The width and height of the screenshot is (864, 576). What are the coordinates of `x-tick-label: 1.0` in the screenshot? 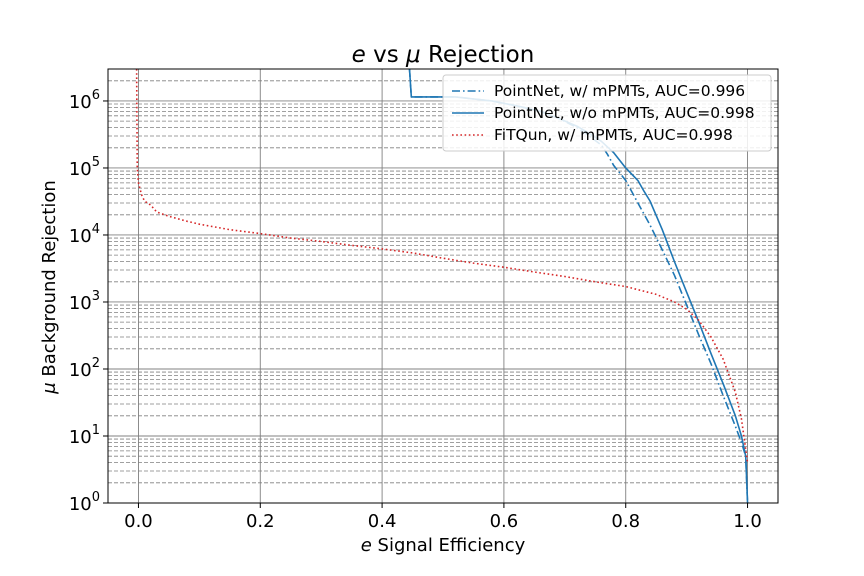 It's located at (747, 521).